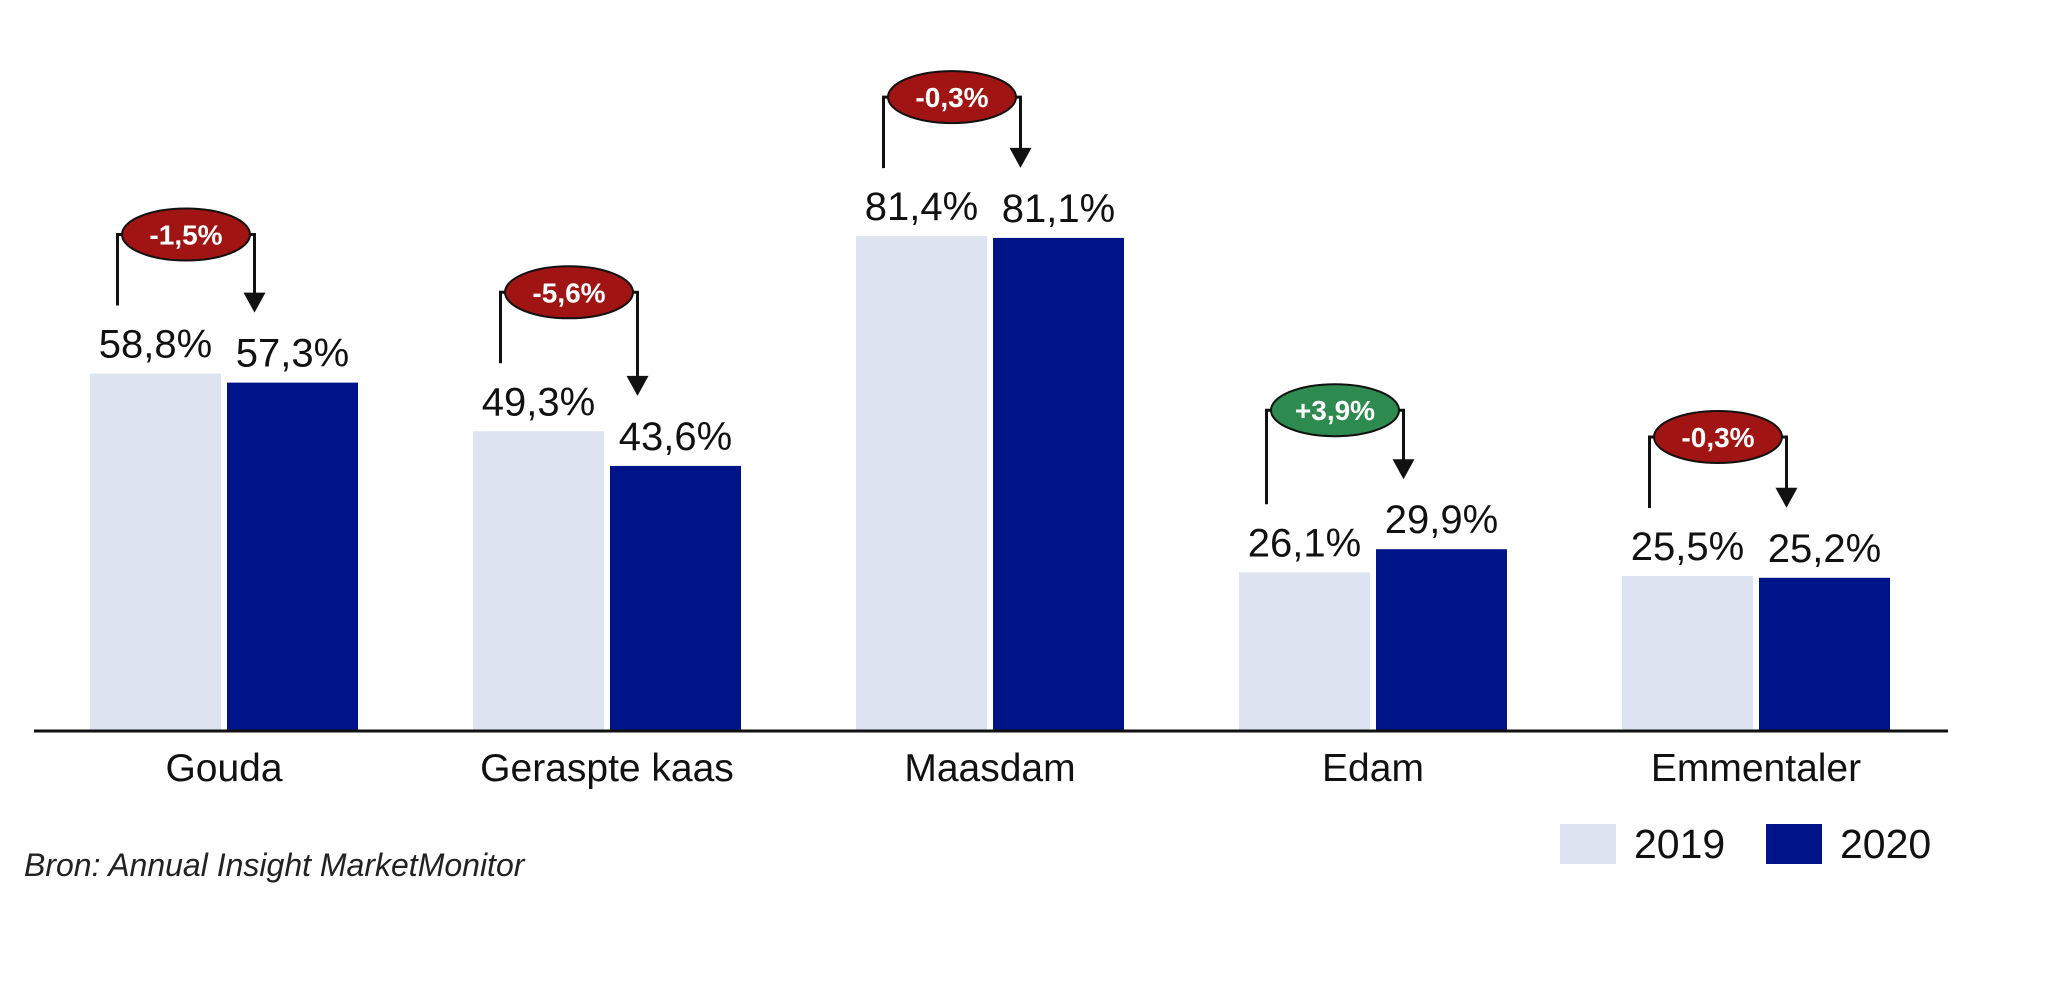  What do you see at coordinates (1679, 844) in the screenshot?
I see `legend-label-2019: 2019` at bounding box center [1679, 844].